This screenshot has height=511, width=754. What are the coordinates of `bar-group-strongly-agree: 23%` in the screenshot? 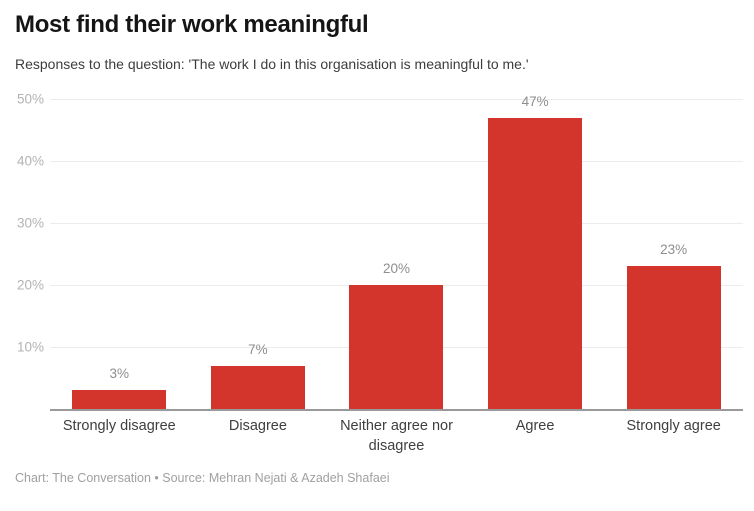 It's located at (673, 254).